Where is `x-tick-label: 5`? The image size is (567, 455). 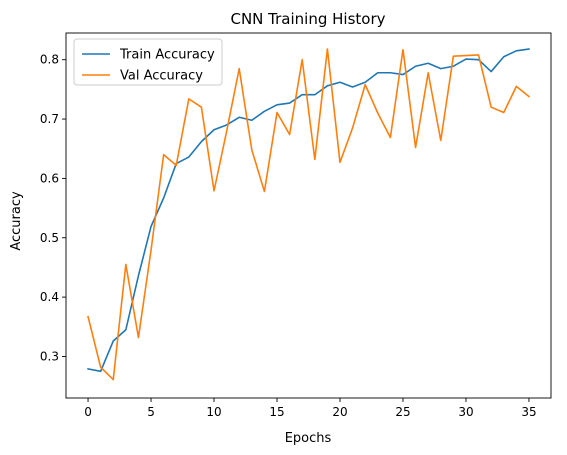
x-tick-label: 5 is located at coordinates (151, 412).